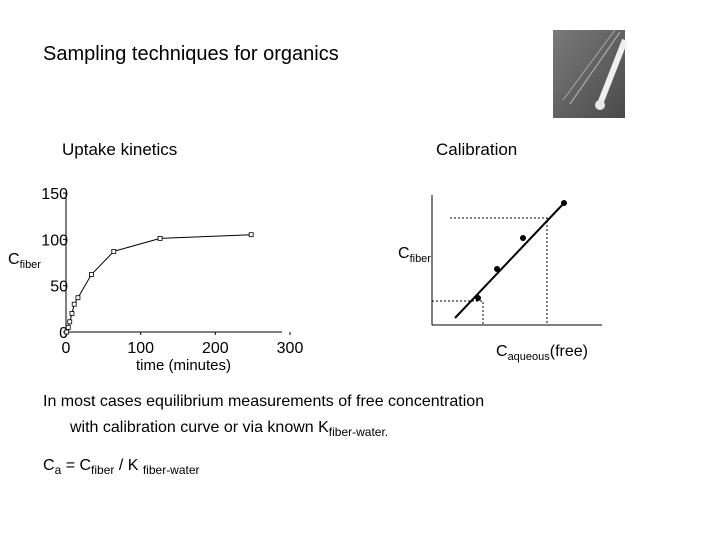 This screenshot has height=540, width=720. What do you see at coordinates (183, 365) in the screenshot?
I see `x-axis-label: time (minutes)` at bounding box center [183, 365].